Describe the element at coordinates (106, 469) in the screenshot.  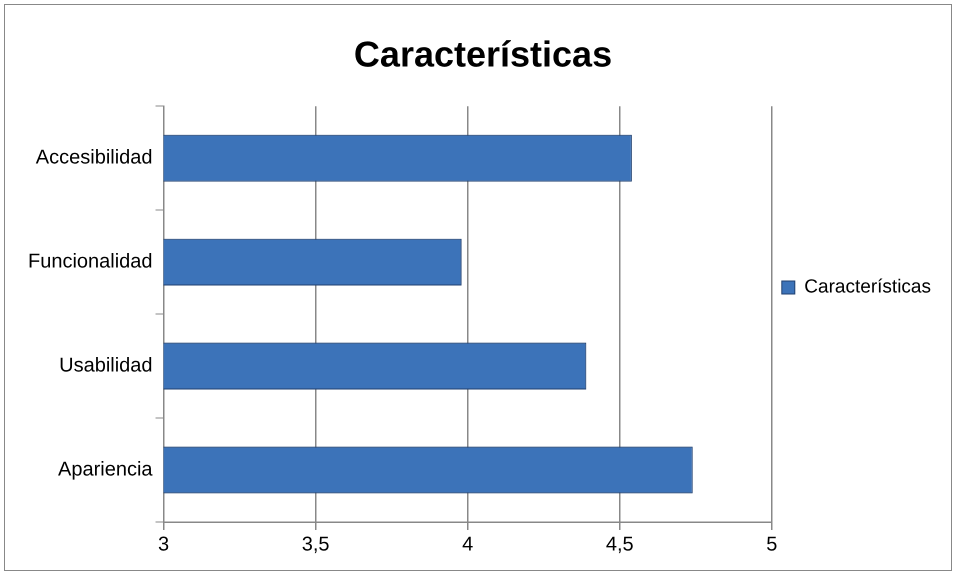
I see `y-tick-label: Apariencia` at that location.